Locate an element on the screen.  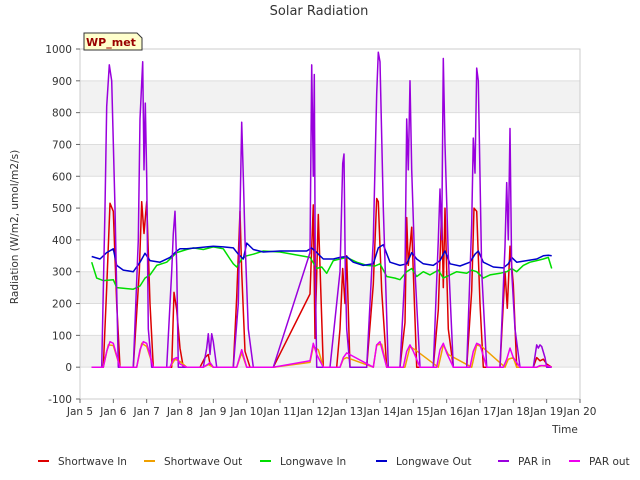
legend-label: Longwave In is located at coordinates (313, 462).